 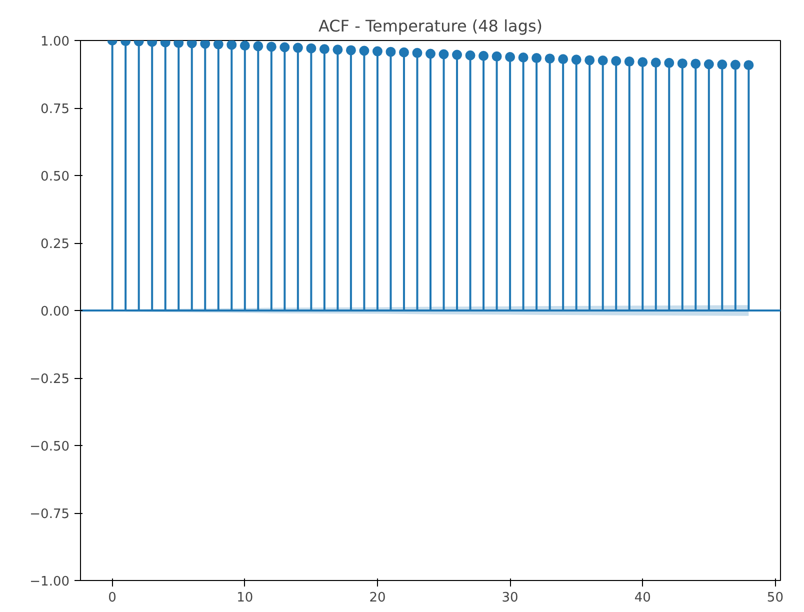 What do you see at coordinates (55, 109) in the screenshot?
I see `y-tick-label: 0.75` at bounding box center [55, 109].